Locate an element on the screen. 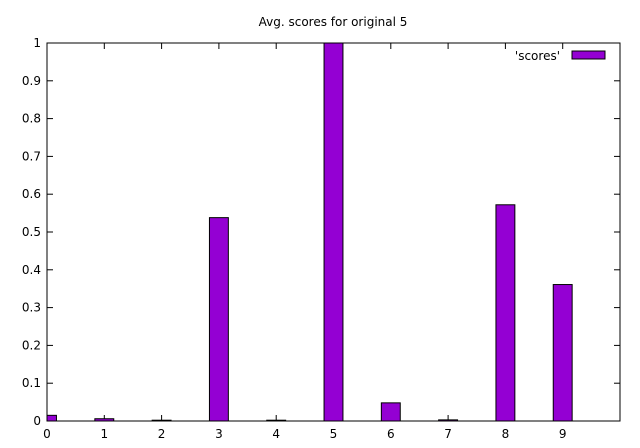 The height and width of the screenshot is (448, 640). y-tick-label: 0.2 is located at coordinates (31, 345).